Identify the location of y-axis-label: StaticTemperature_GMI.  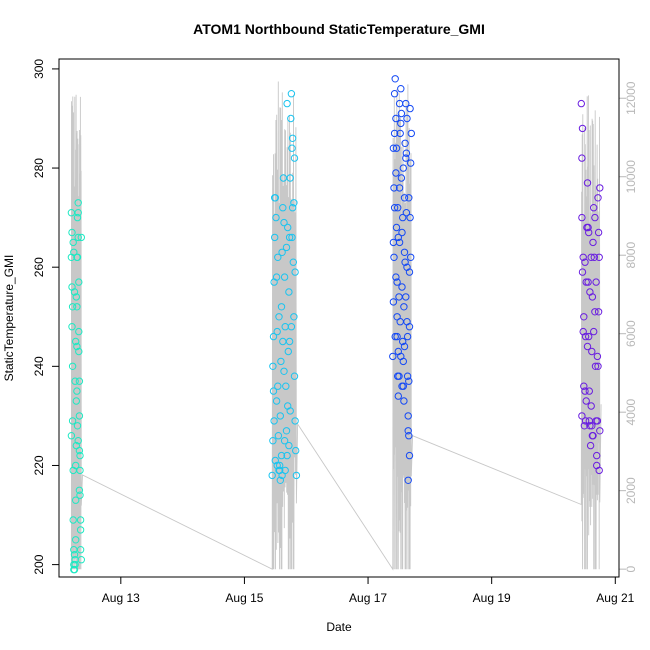
(9, 318).